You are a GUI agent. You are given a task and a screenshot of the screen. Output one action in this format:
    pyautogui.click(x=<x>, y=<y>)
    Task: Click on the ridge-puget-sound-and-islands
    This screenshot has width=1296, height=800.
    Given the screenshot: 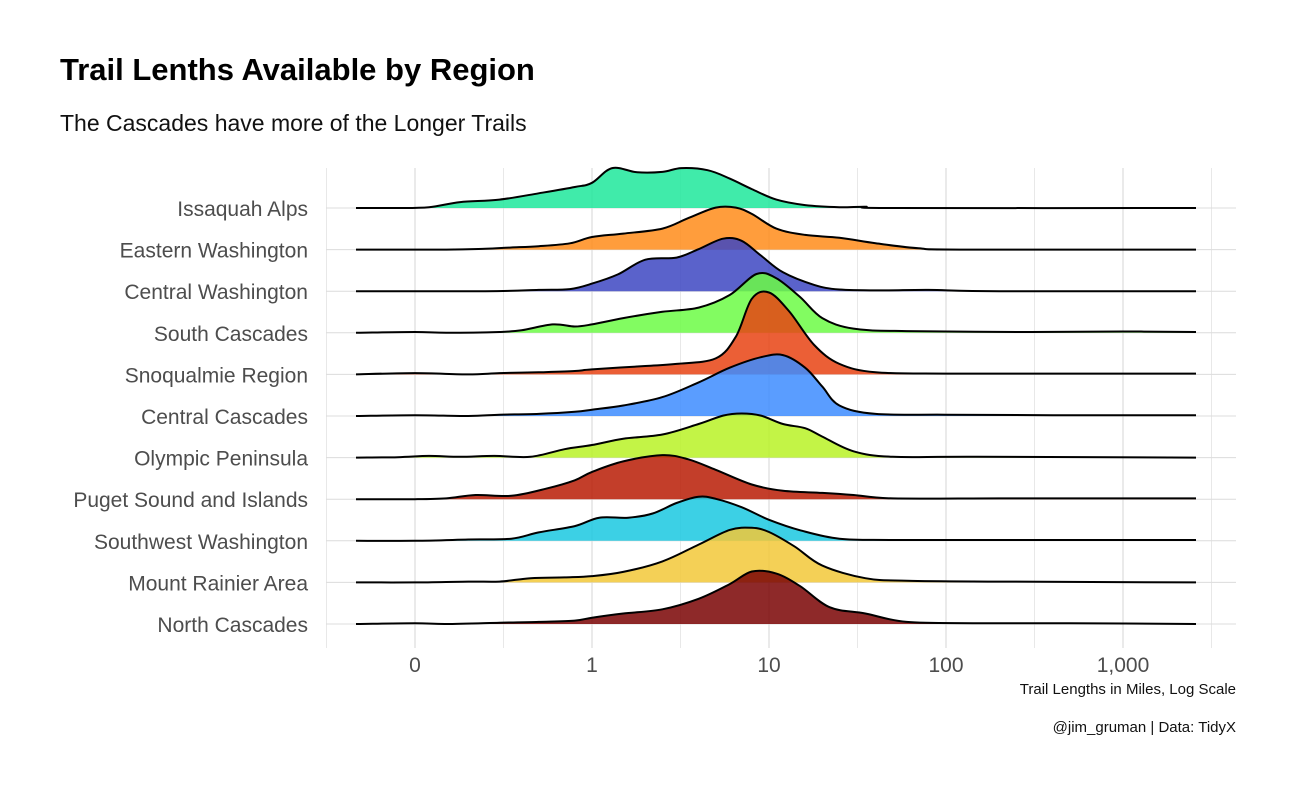 What is the action you would take?
    pyautogui.click(x=775, y=477)
    